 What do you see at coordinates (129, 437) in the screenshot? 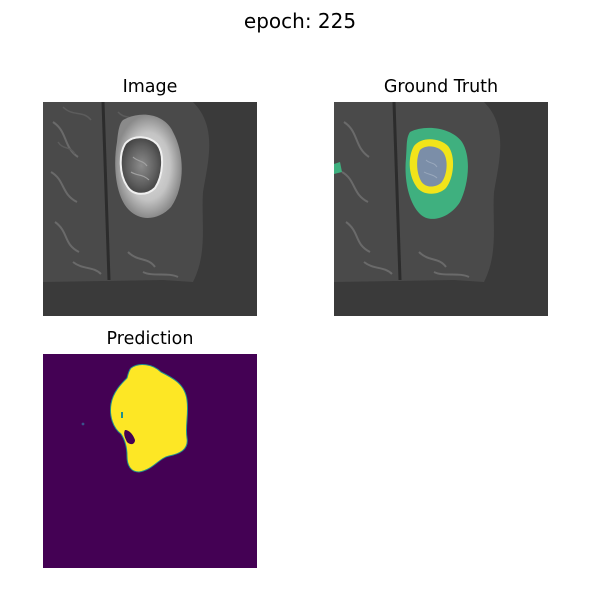
I see `prediction-hole` at bounding box center [129, 437].